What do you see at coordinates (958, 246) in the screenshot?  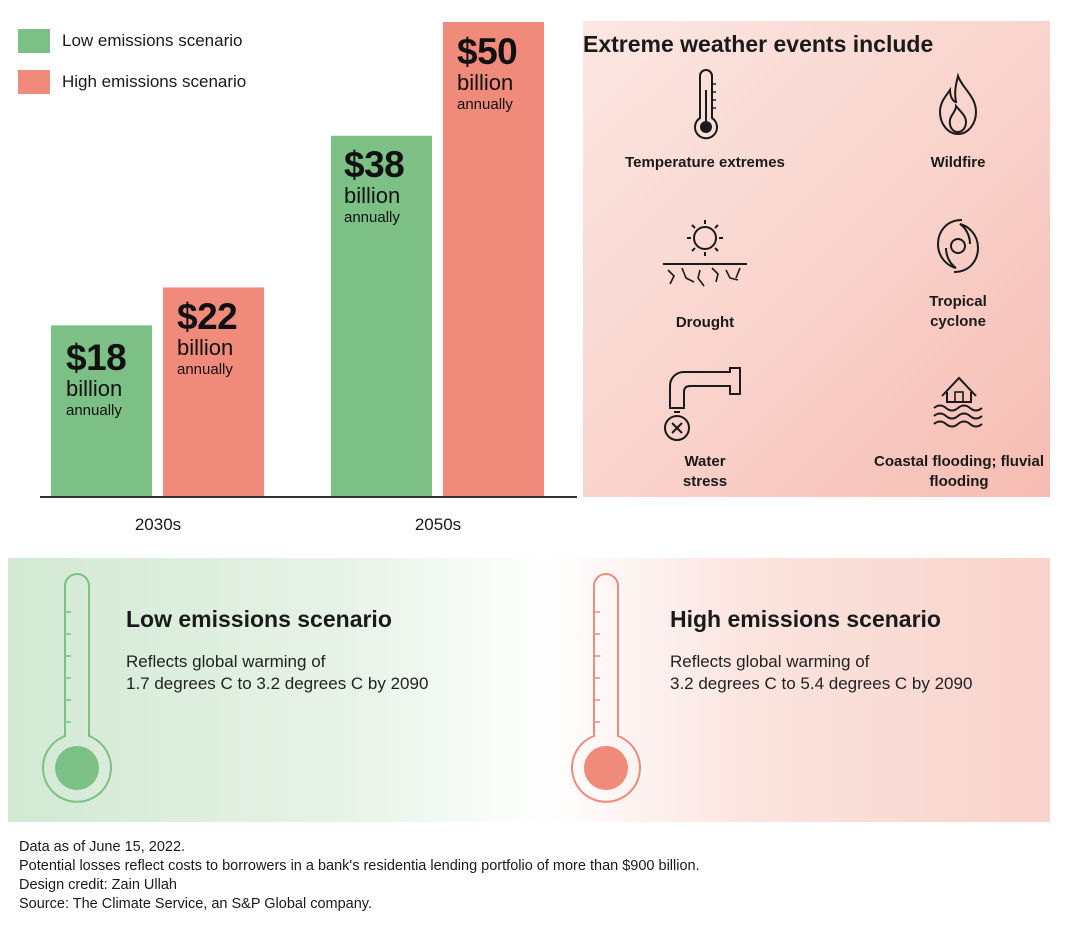 I see `cyclone-icon` at bounding box center [958, 246].